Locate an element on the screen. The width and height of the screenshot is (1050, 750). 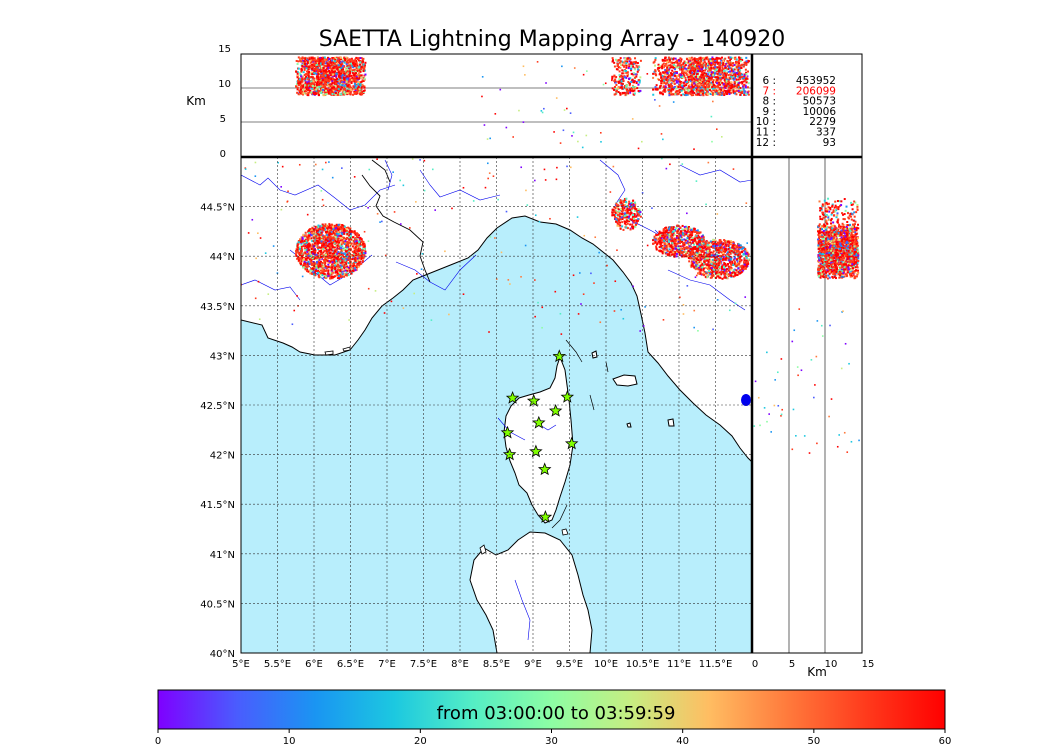
lon-tick-label: 9°E is located at coordinates (533, 664).